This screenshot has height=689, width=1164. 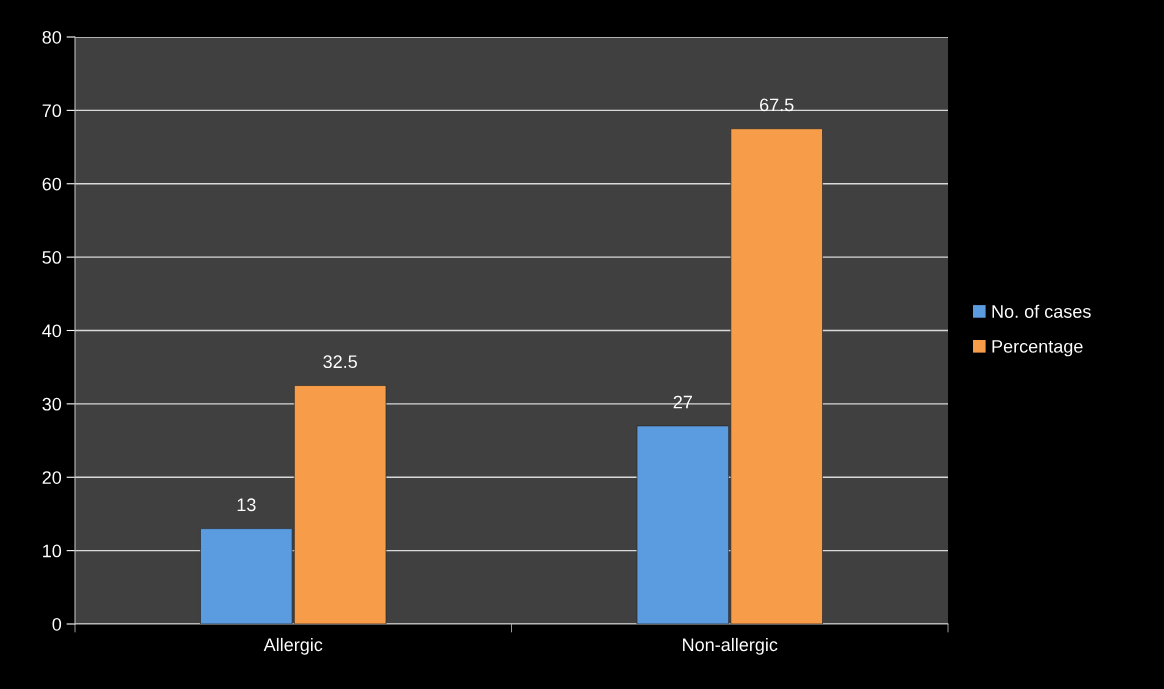 What do you see at coordinates (340, 362) in the screenshot?
I see `data-label: 32.5` at bounding box center [340, 362].